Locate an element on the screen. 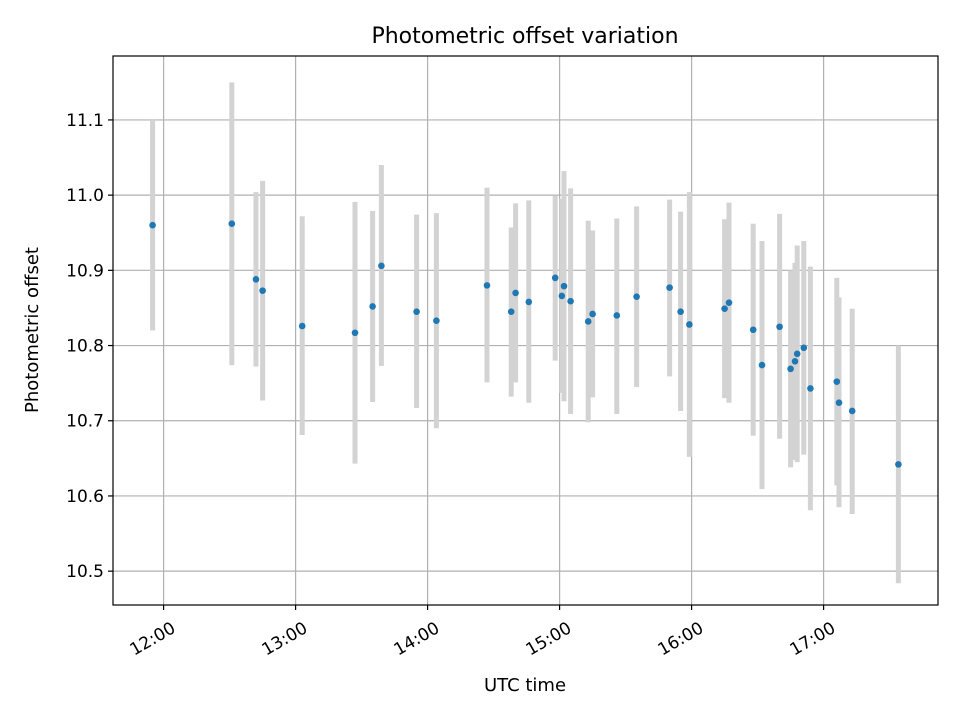  y-tick-label: 10.8 is located at coordinates (85, 347).